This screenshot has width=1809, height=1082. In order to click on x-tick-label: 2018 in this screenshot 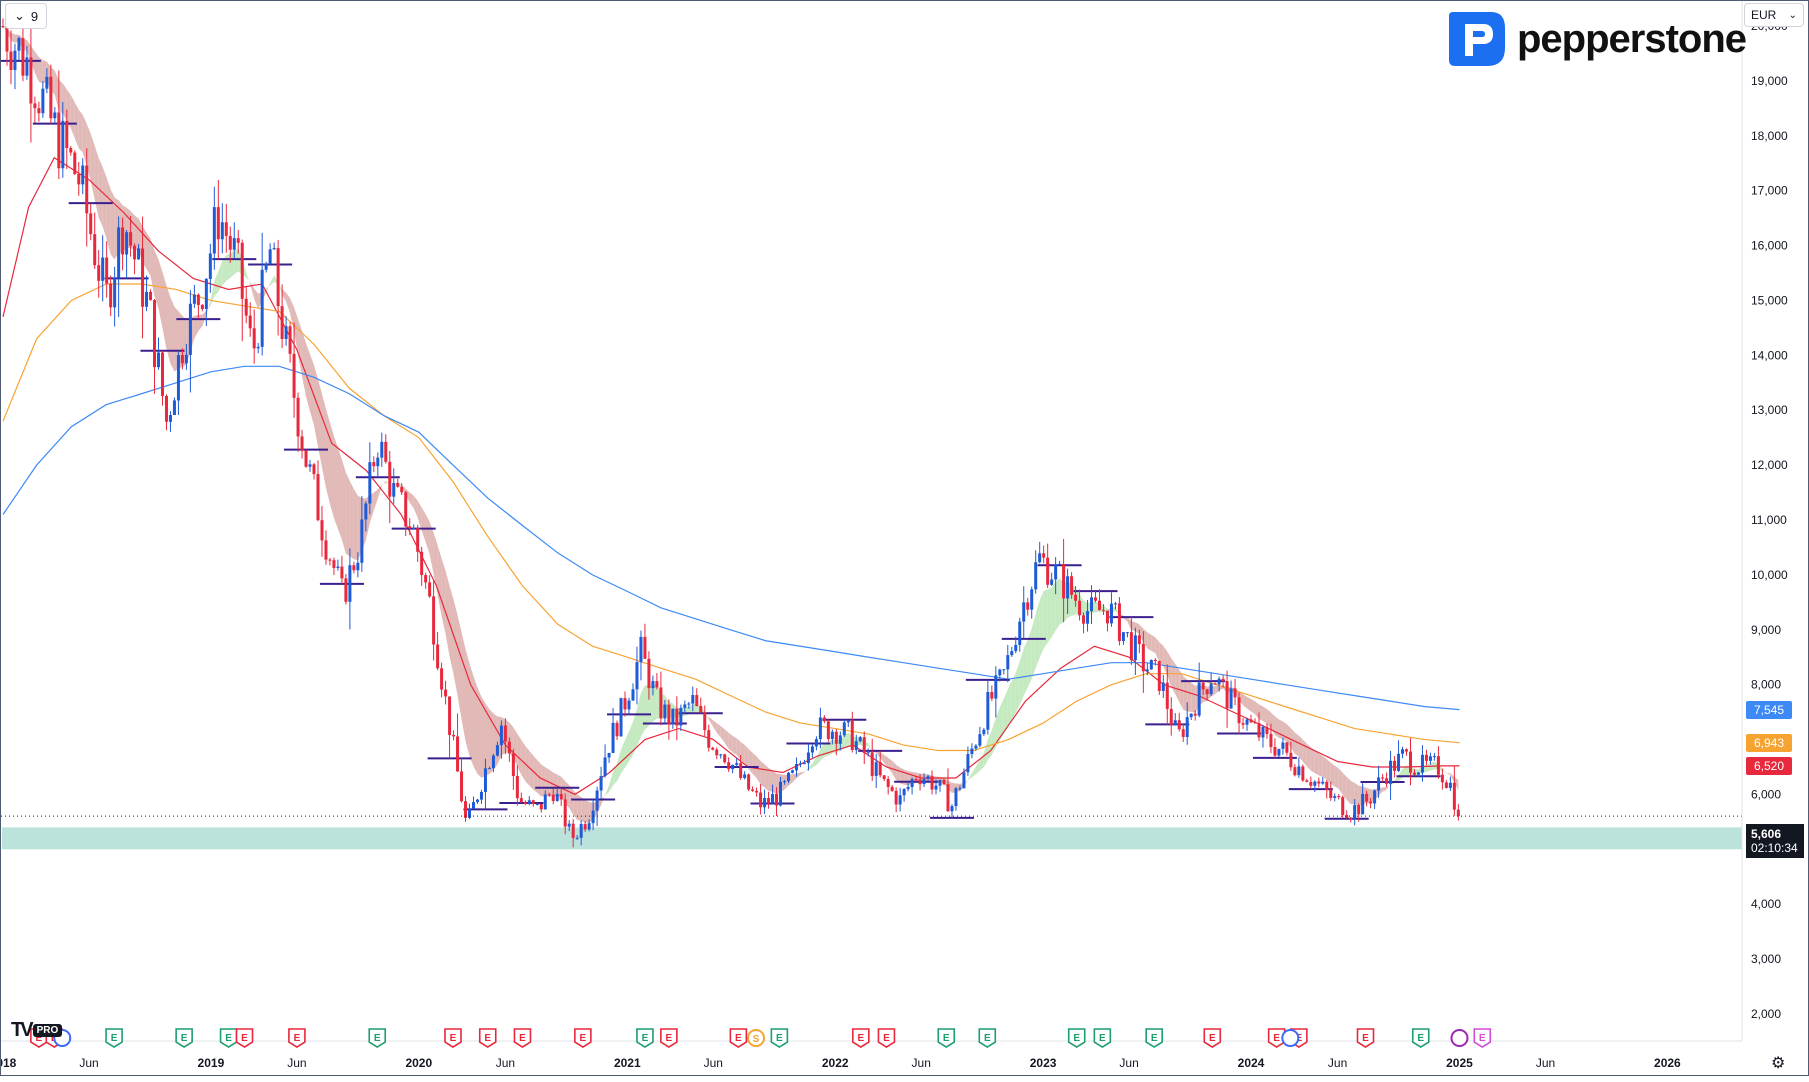, I will do `click(9, 1063)`.